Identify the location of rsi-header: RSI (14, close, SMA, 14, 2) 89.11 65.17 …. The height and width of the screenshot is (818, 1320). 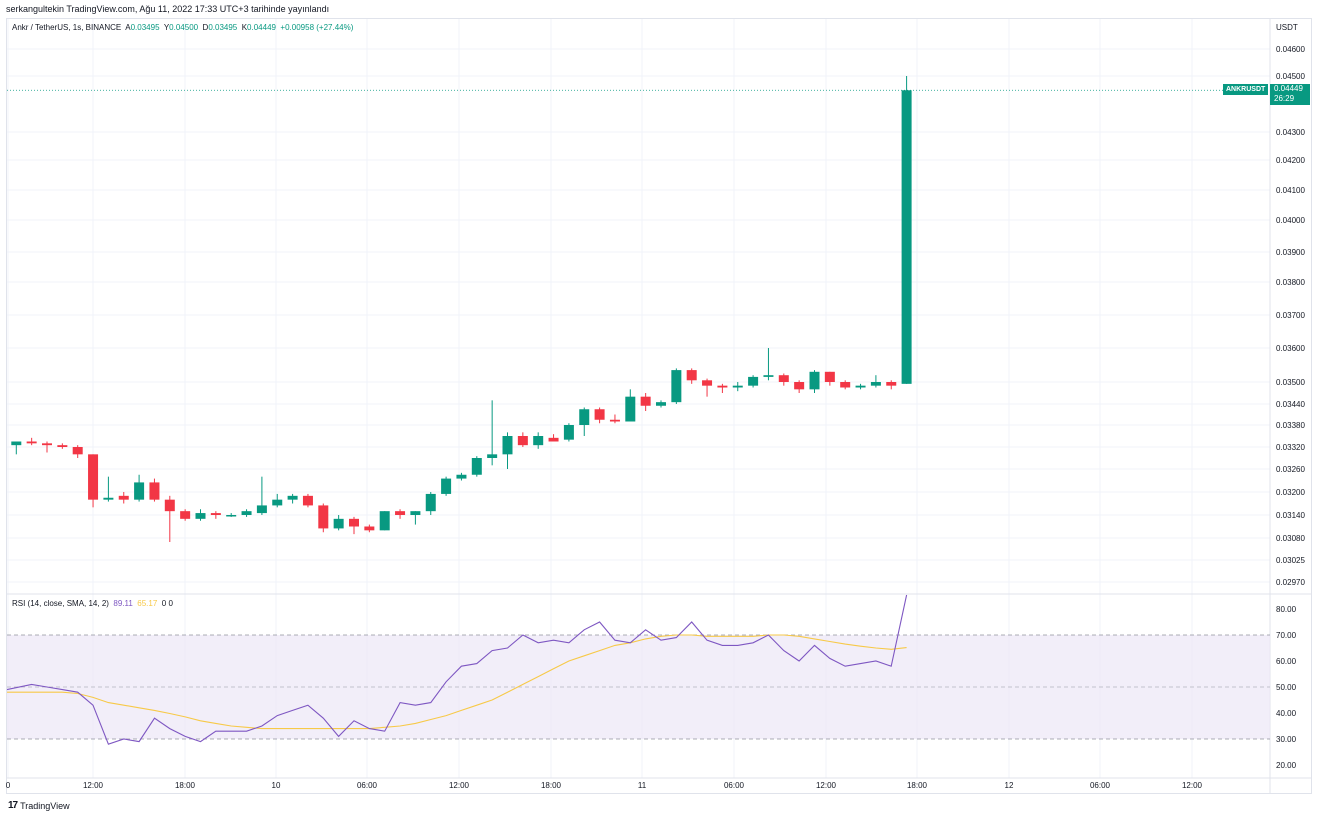
(92, 603).